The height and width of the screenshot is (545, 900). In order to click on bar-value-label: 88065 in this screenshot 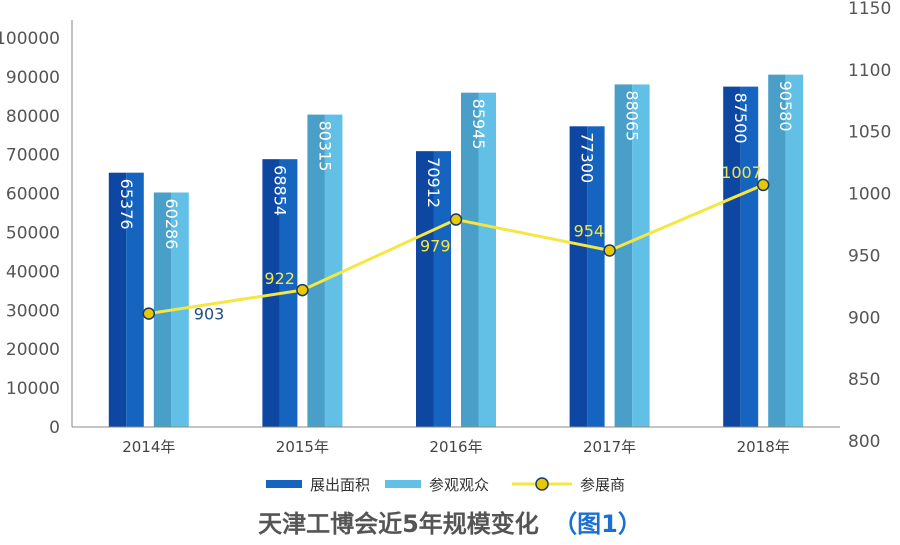, I will do `click(632, 115)`.